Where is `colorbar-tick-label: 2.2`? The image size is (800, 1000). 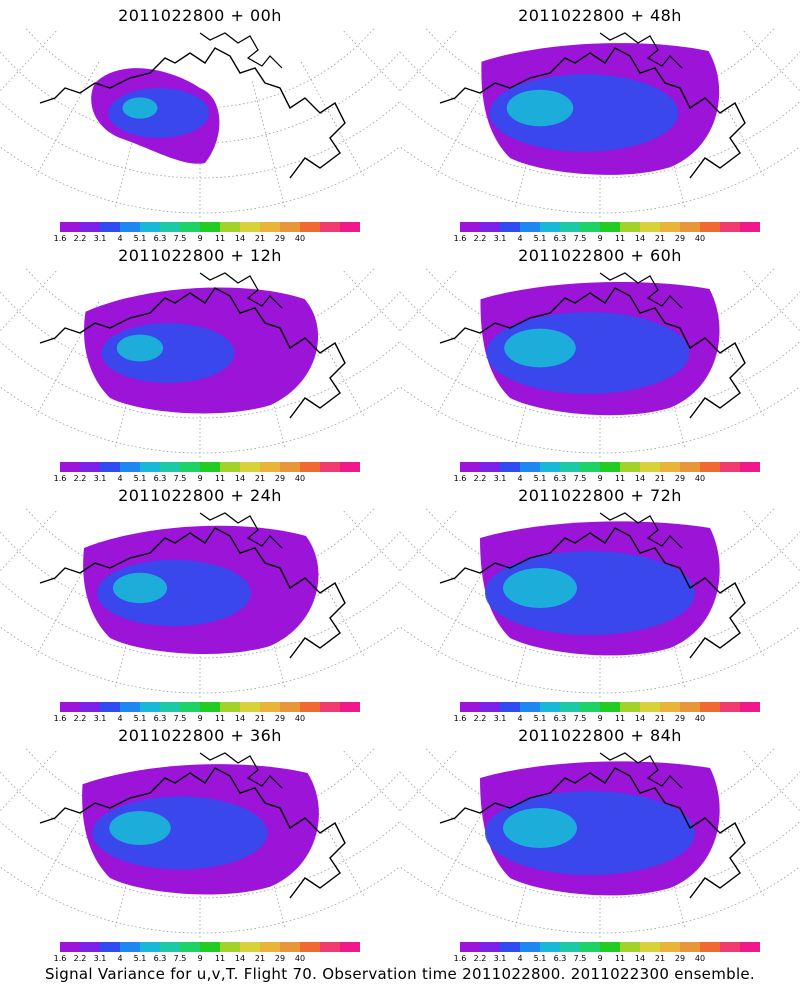 colorbar-tick-label: 2.2 is located at coordinates (80, 478).